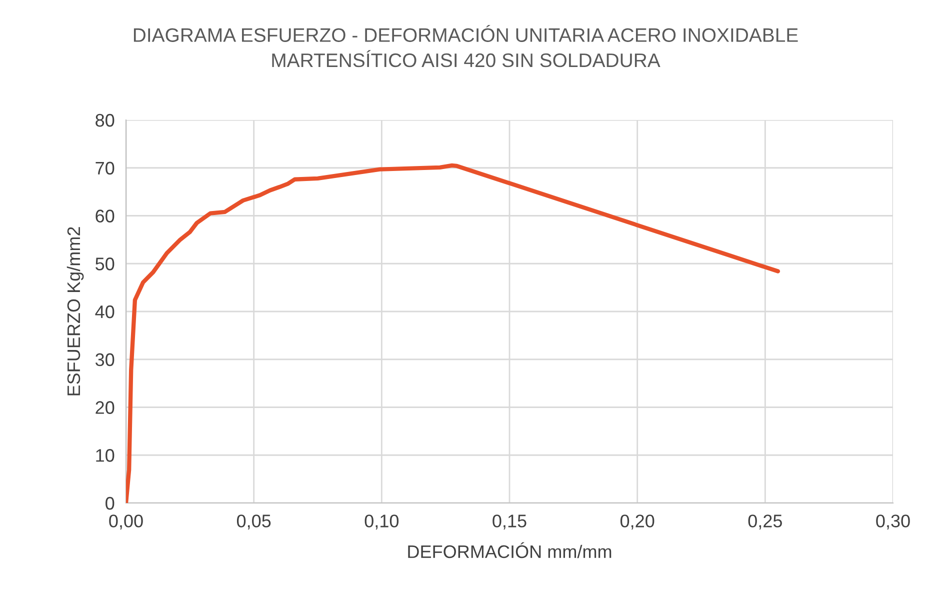  What do you see at coordinates (110, 503) in the screenshot?
I see `y-tick-label: 0` at bounding box center [110, 503].